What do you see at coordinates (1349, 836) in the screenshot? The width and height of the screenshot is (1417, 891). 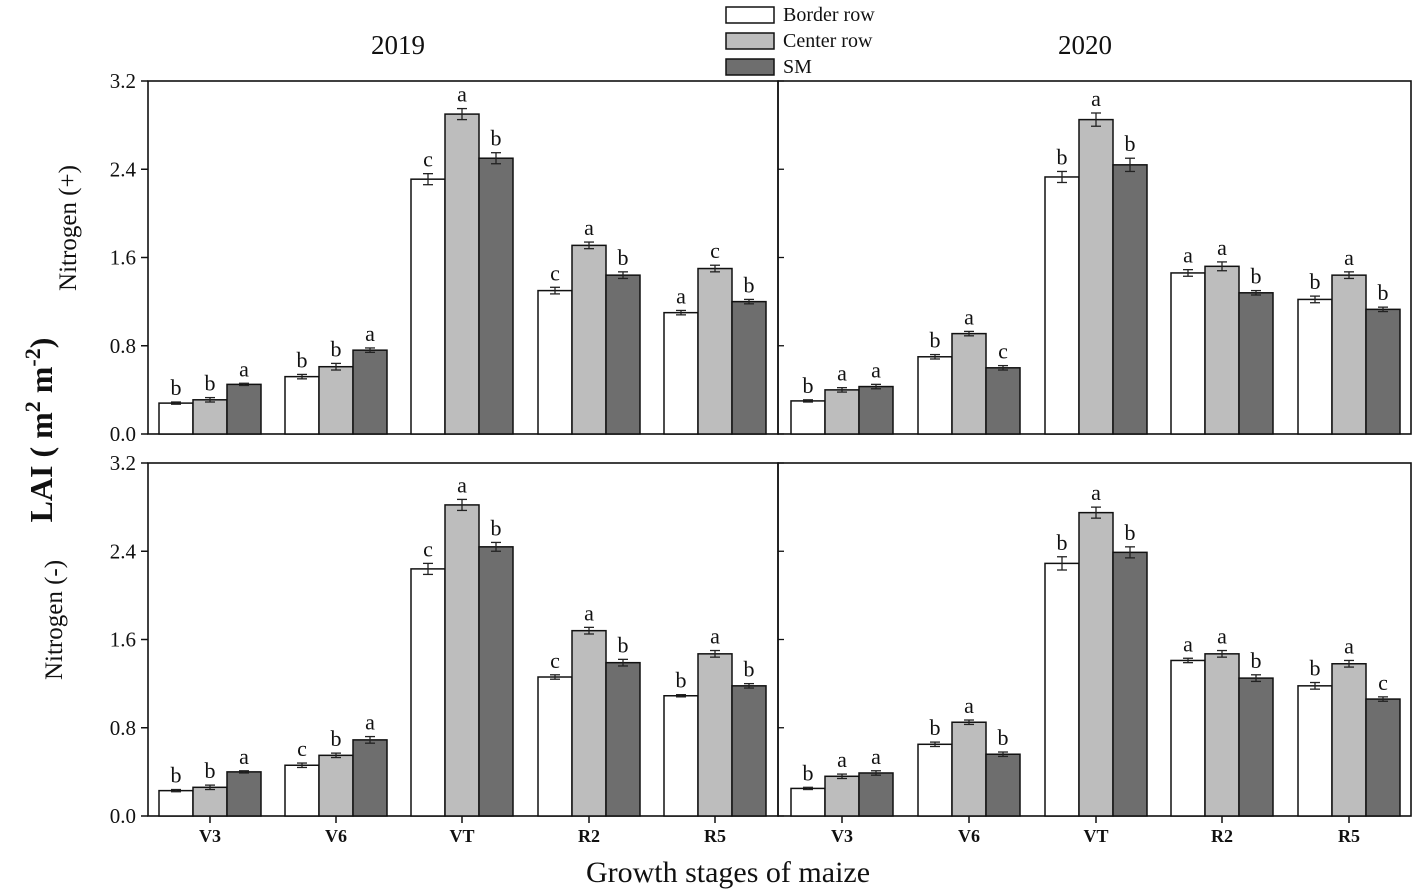 I see `x-tick-label-r5: R5` at bounding box center [1349, 836].